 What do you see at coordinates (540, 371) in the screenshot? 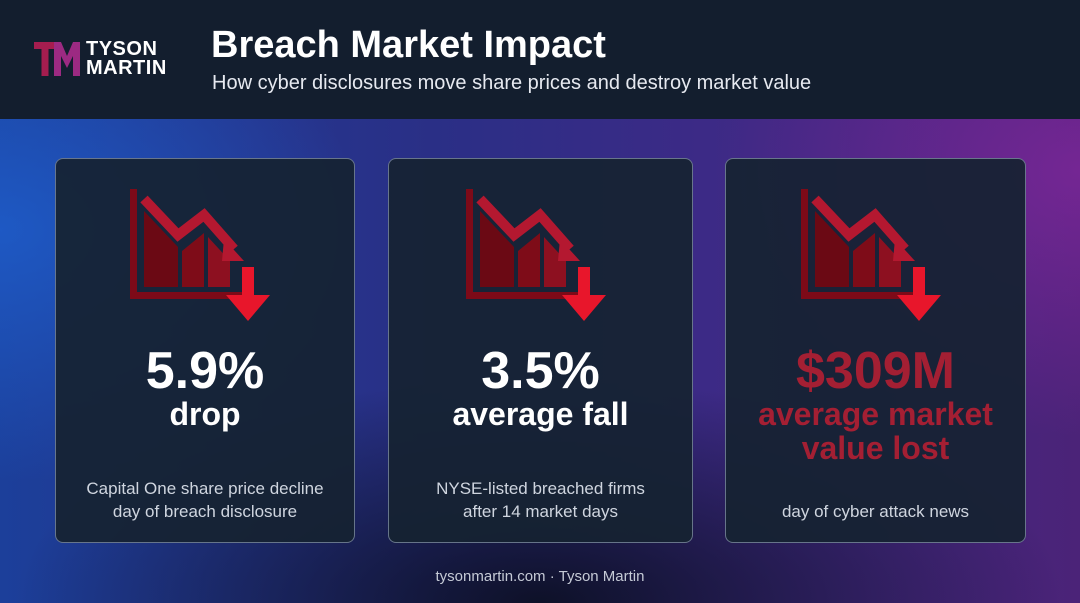
I see `stat-value: 3.5%` at bounding box center [540, 371].